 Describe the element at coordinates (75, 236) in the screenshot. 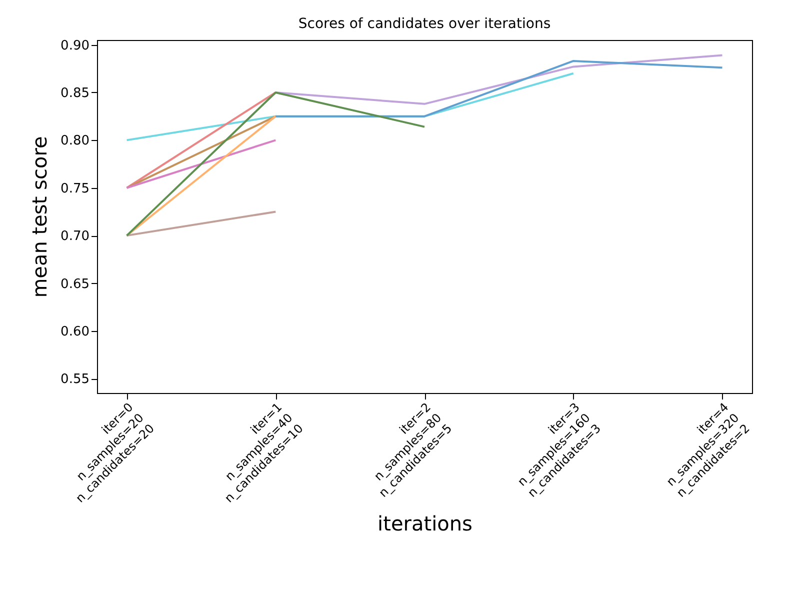

I see `y-tick-label: 0.70` at that location.